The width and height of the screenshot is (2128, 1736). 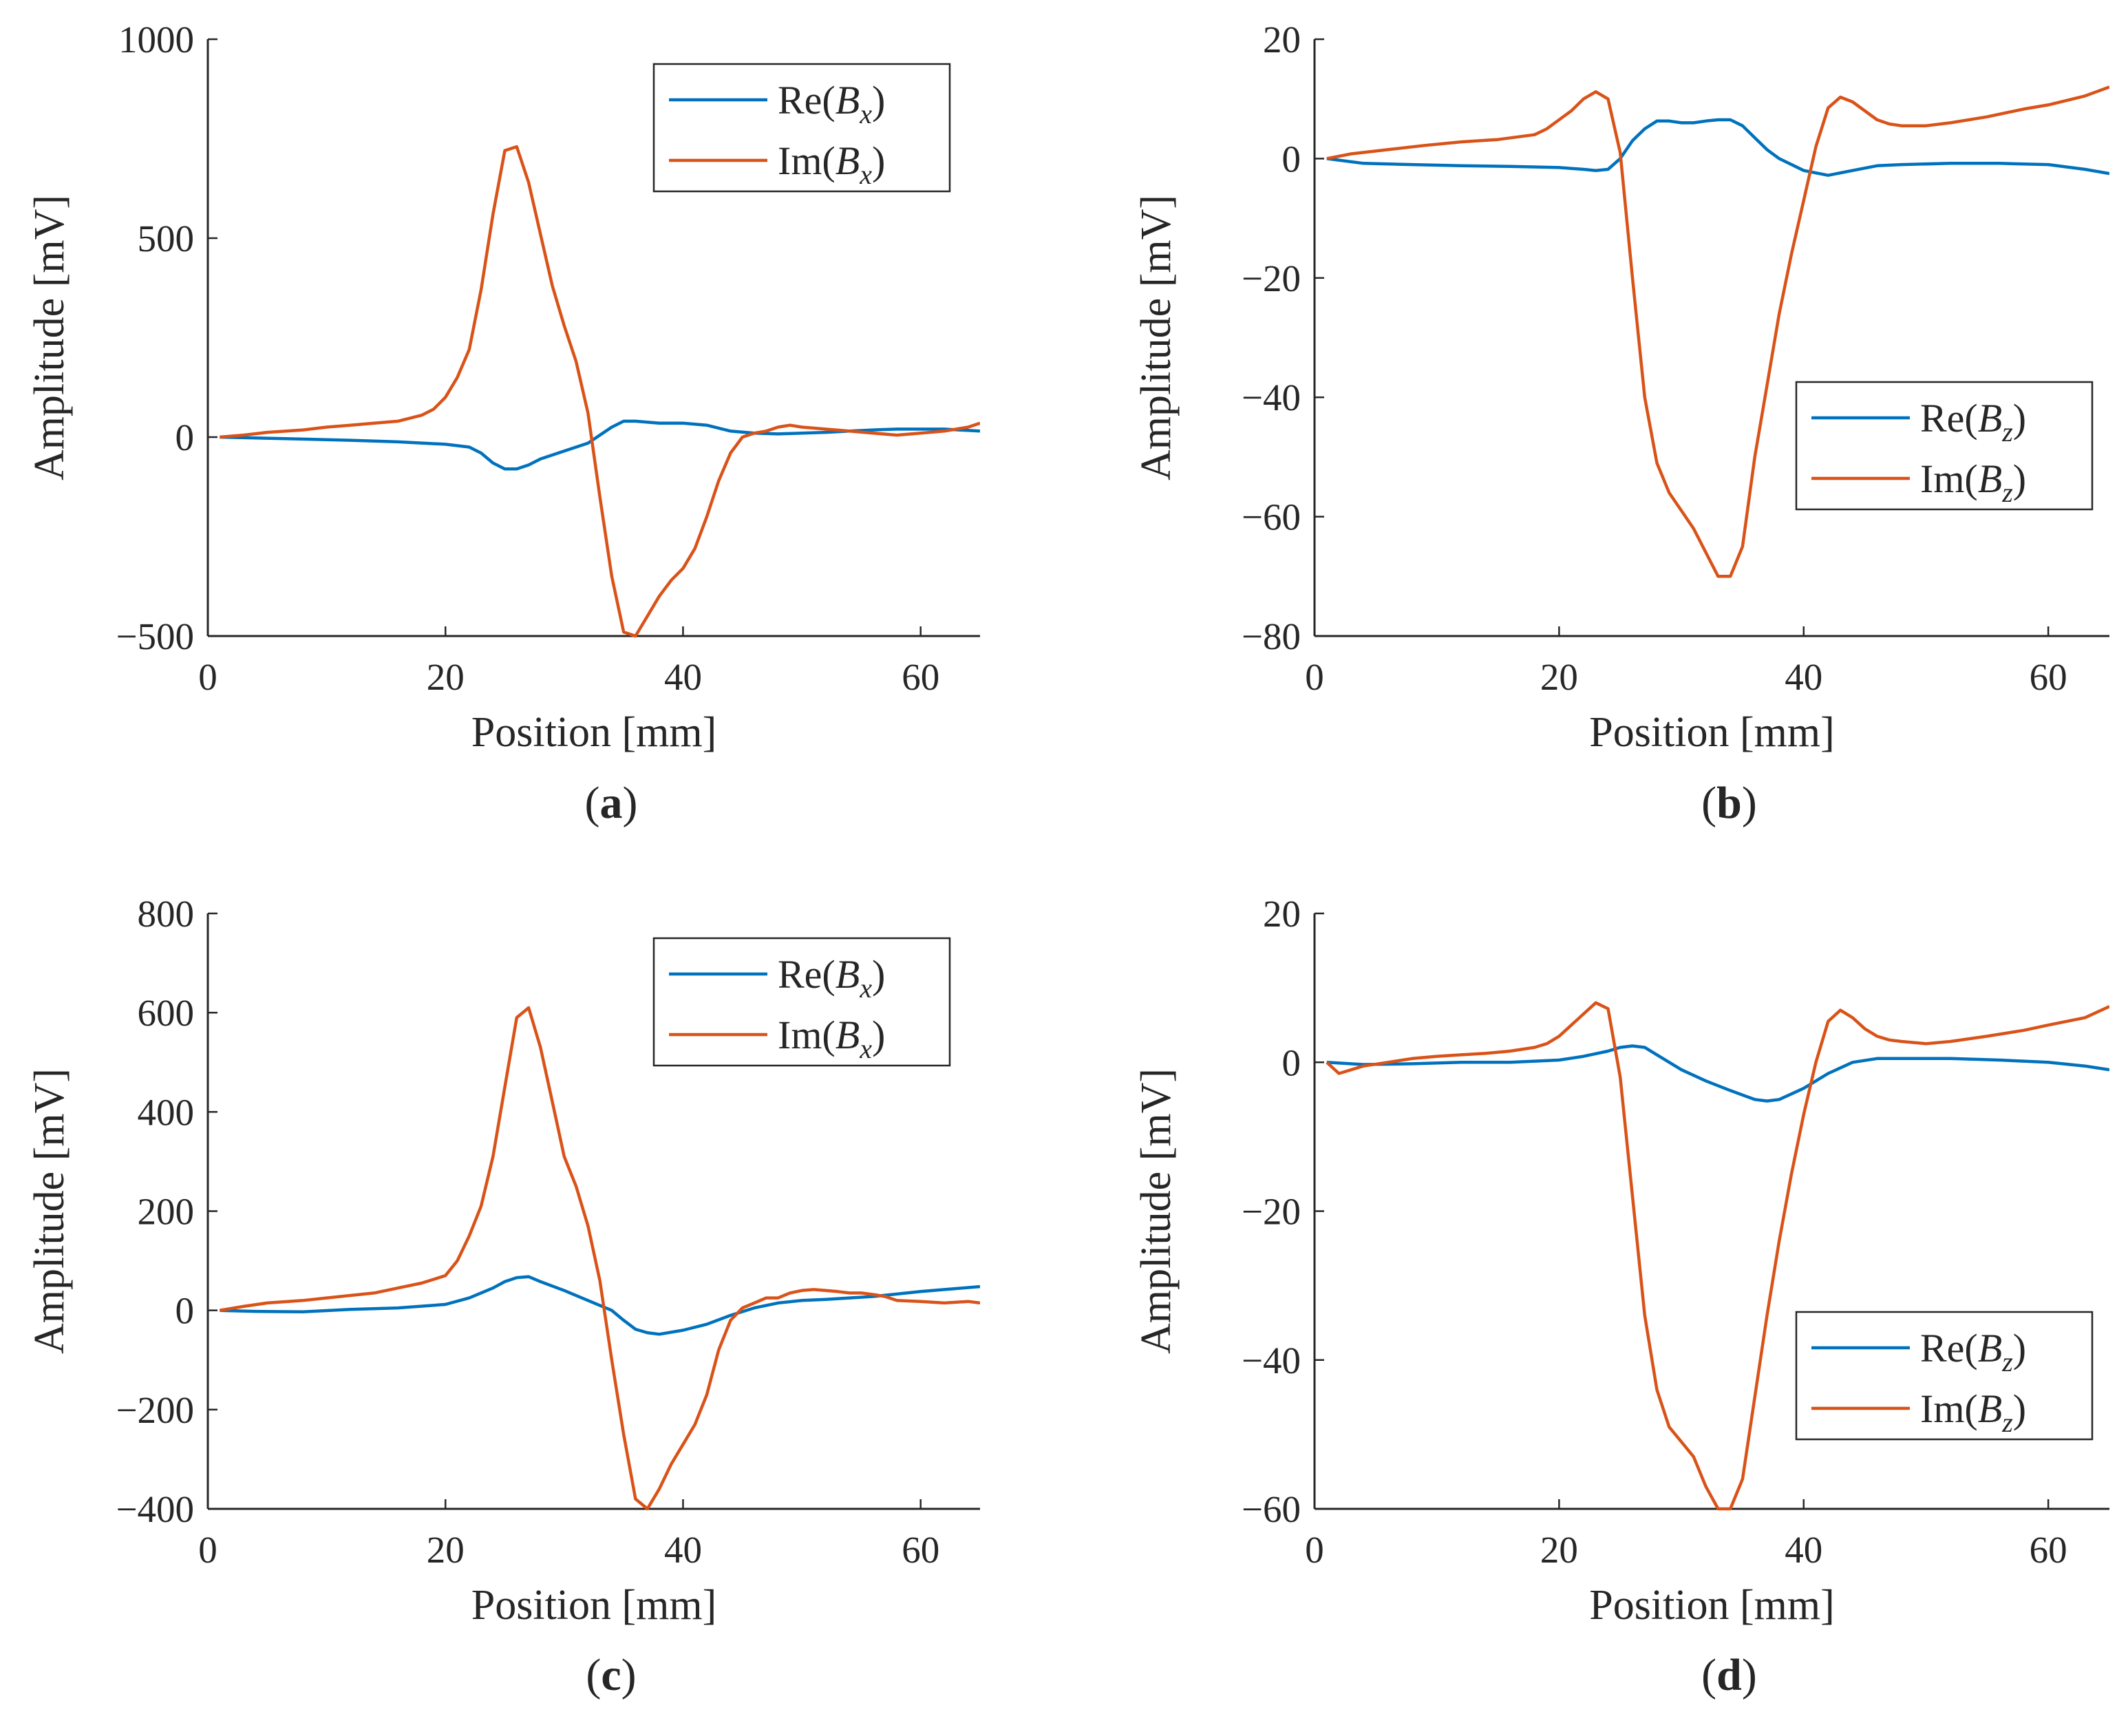 What do you see at coordinates (166, 1013) in the screenshot?
I see `y-tick-label: 600` at bounding box center [166, 1013].